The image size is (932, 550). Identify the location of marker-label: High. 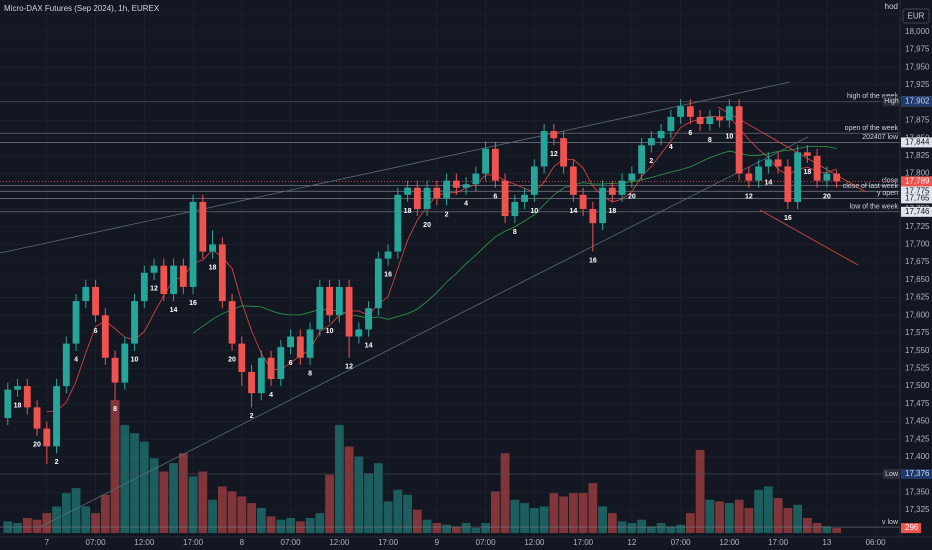
(891, 101).